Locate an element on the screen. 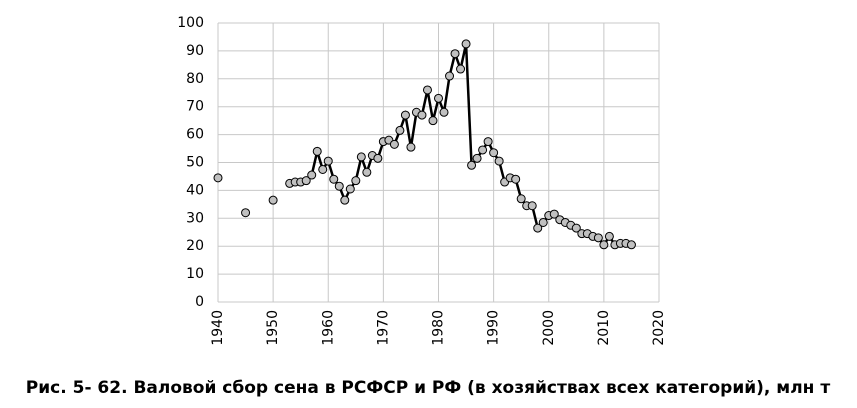  x-tick-label: 2000 is located at coordinates (549, 328).